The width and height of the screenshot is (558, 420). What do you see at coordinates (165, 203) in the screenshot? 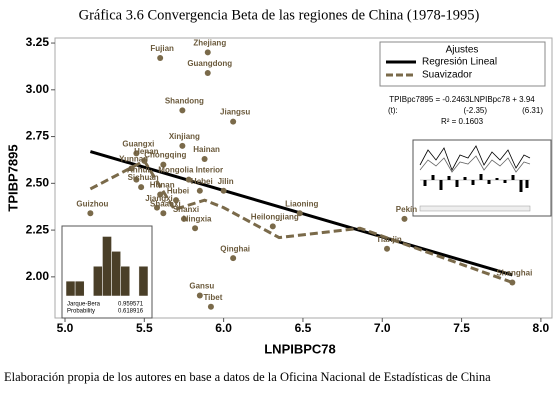
I see `point-label: Shaanxi` at bounding box center [165, 203].